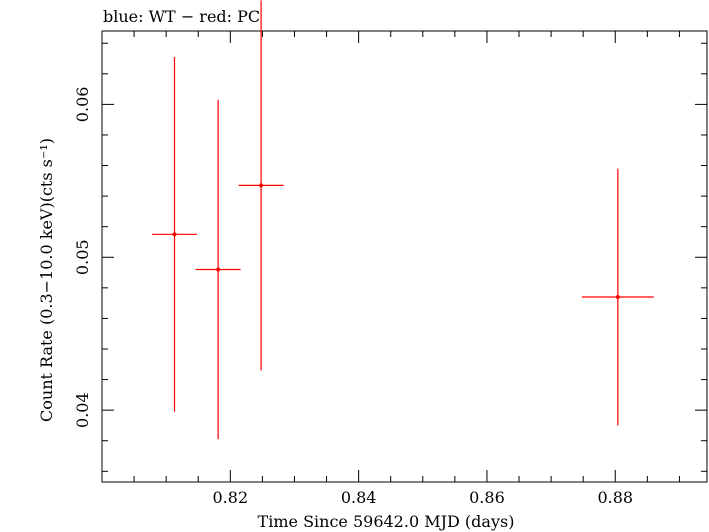 This screenshot has width=709, height=532. What do you see at coordinates (181, 16) in the screenshot?
I see `chart-title: blue: WT − red: PC` at bounding box center [181, 16].